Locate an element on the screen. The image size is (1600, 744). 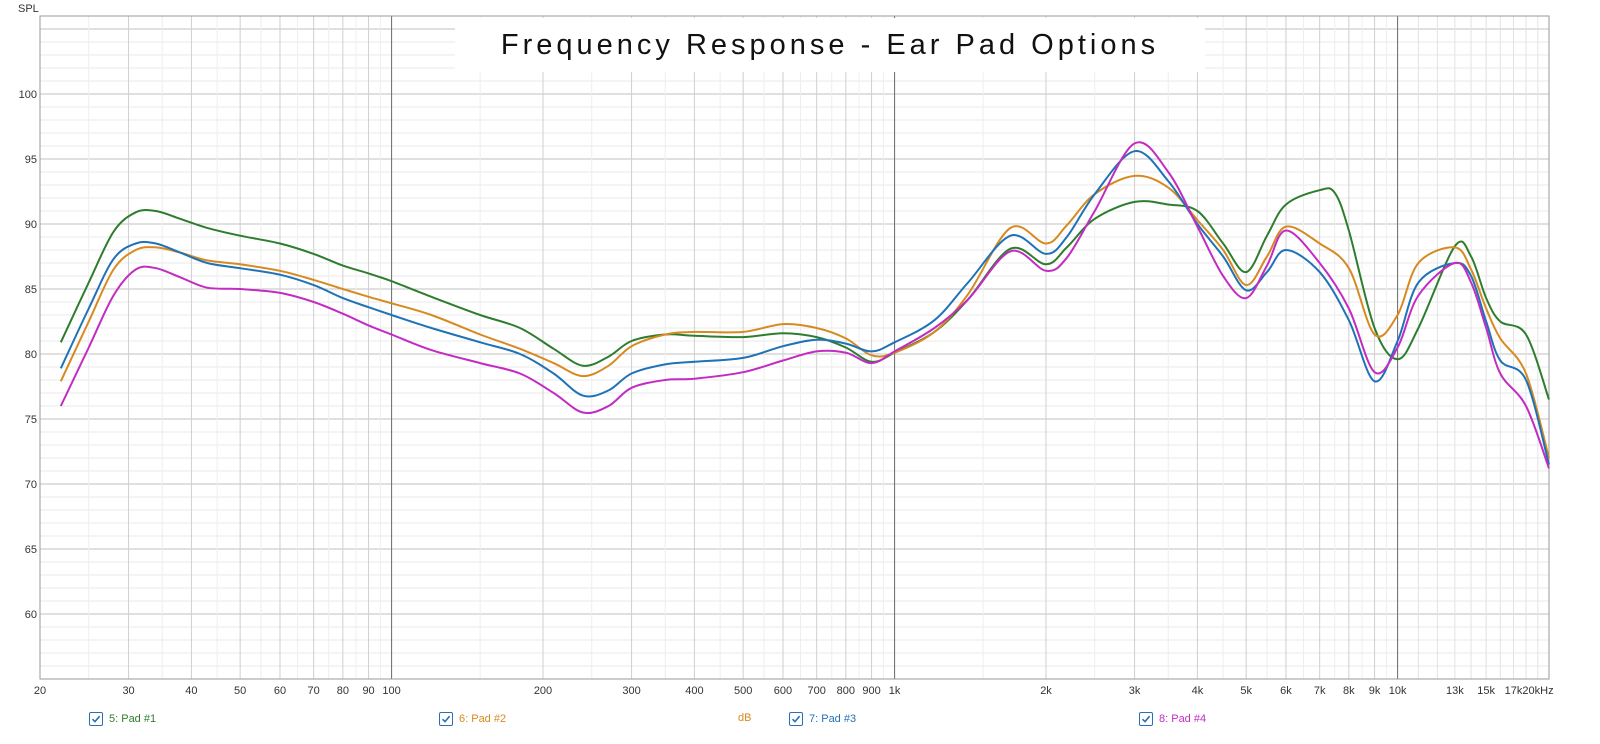
x-tick-label: 100 is located at coordinates (391, 691).